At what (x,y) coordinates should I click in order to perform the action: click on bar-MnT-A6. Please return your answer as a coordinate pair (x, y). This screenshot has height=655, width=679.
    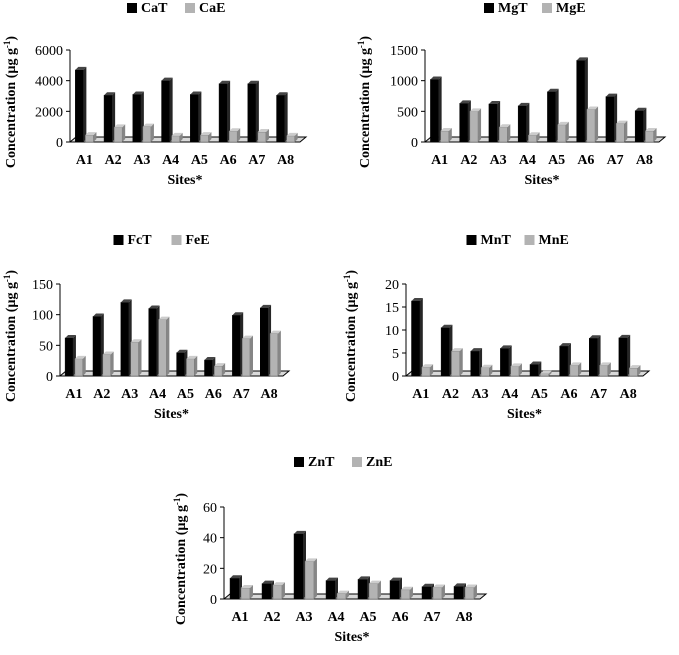
    Looking at the image, I should click on (565, 360).